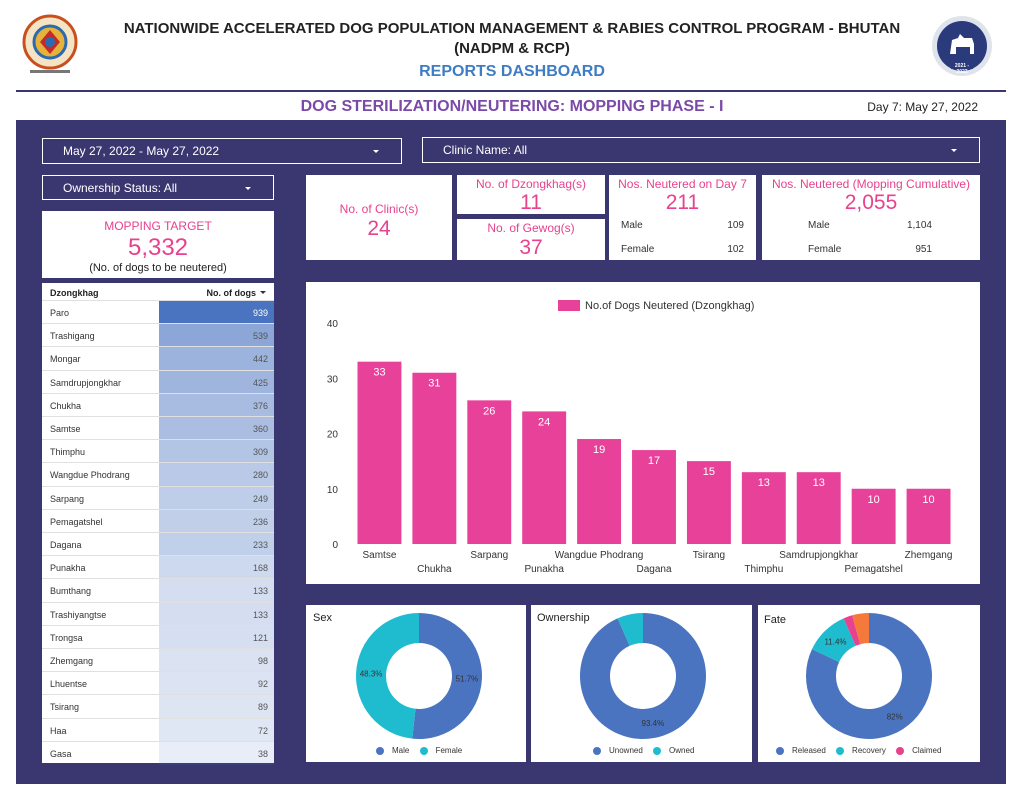 This screenshot has height=803, width=1024. I want to click on row-dog-count: 539, so click(260, 336).